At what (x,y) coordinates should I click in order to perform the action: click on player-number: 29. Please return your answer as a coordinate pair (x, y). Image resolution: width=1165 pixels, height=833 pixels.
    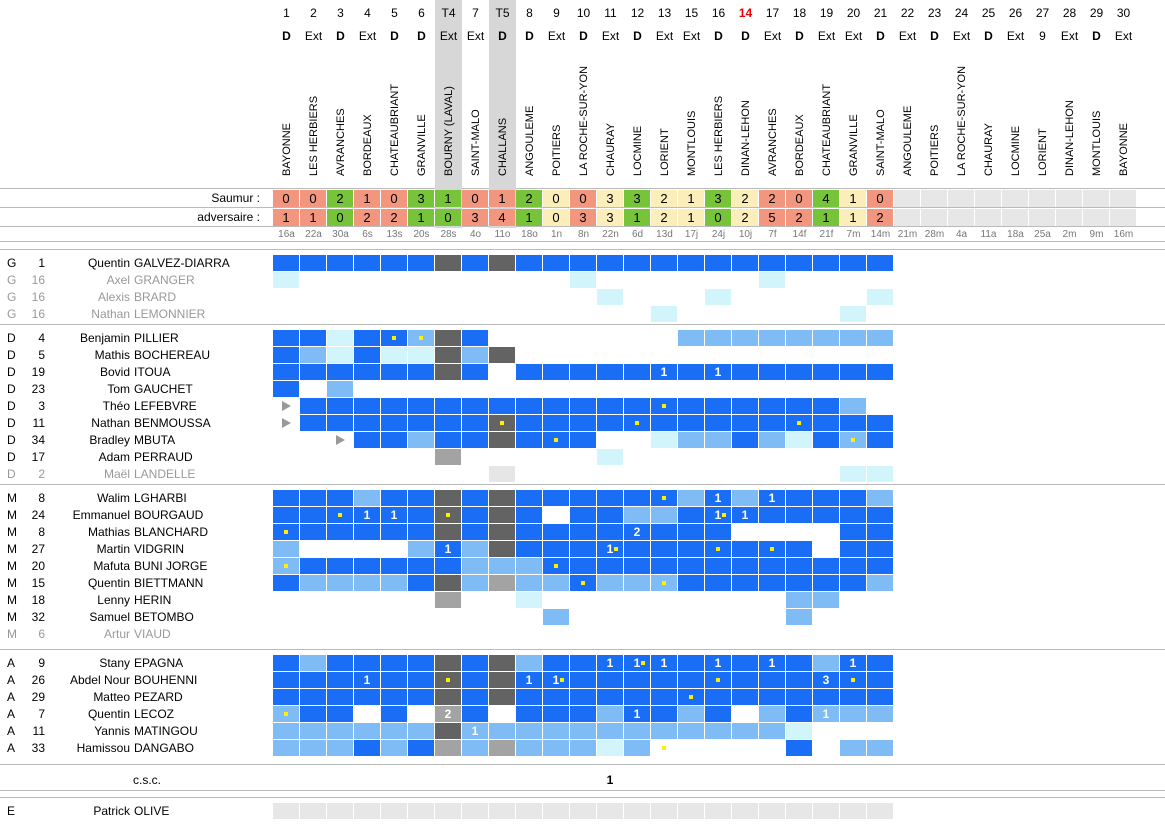
    Looking at the image, I should click on (38, 697).